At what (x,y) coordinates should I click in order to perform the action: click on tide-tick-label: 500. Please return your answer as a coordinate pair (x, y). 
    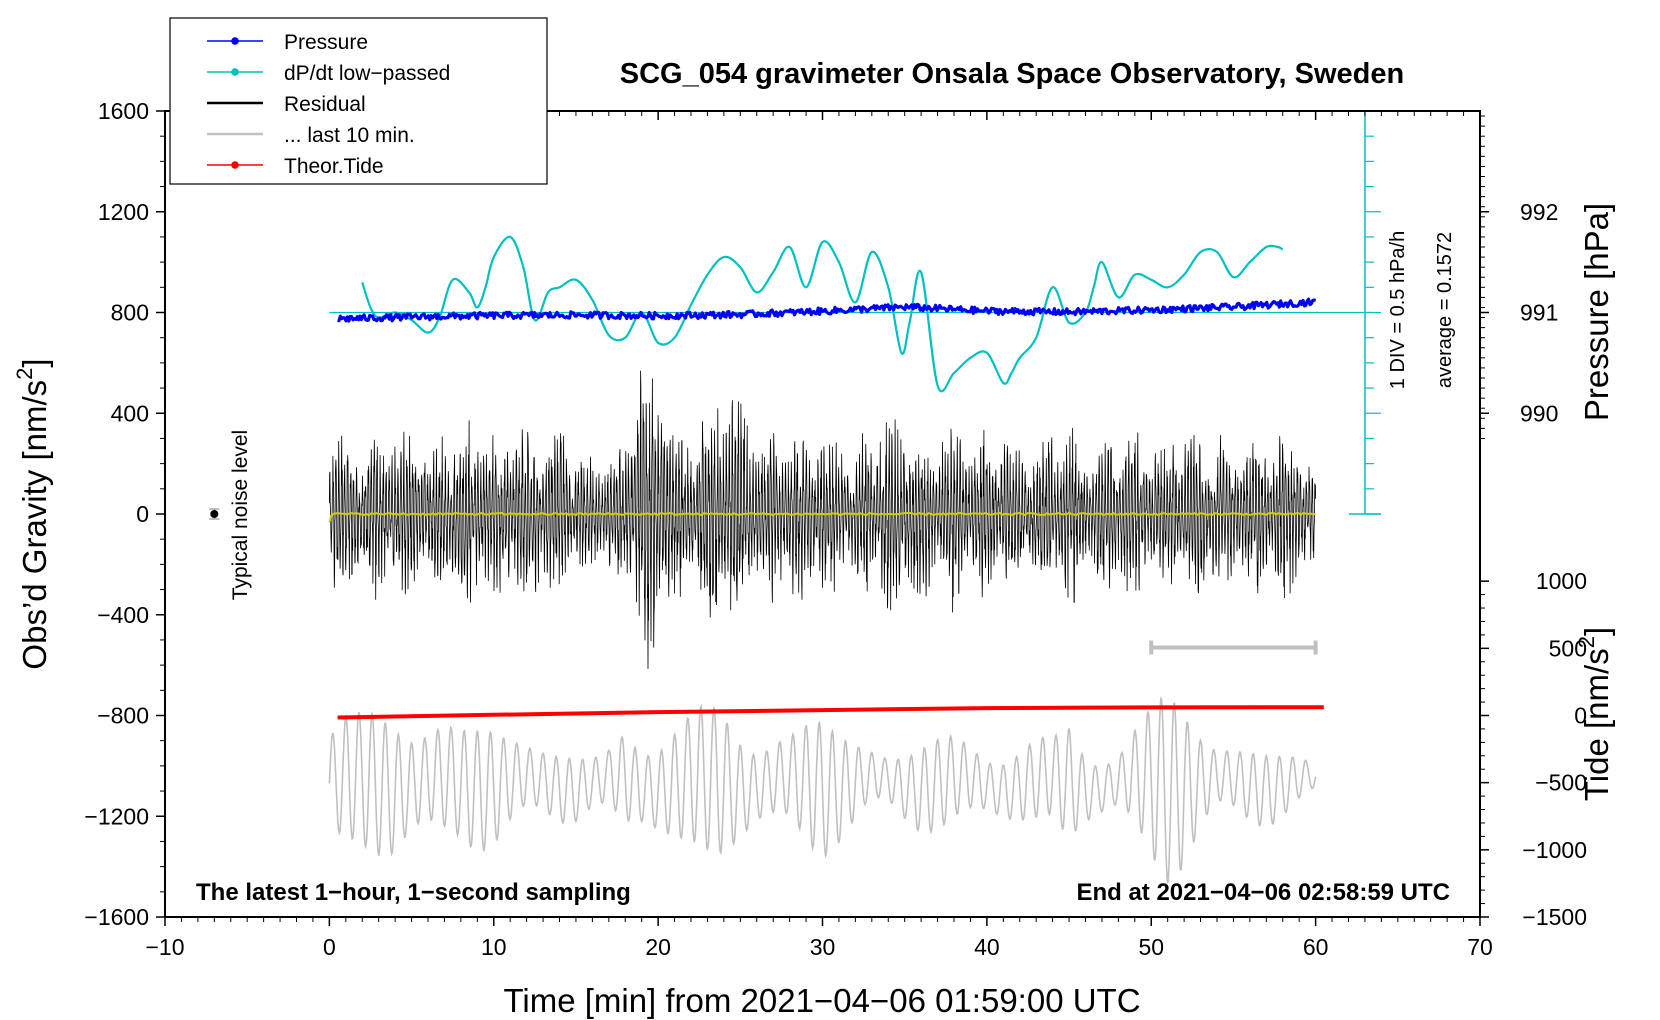
    Looking at the image, I should click on (1568, 648).